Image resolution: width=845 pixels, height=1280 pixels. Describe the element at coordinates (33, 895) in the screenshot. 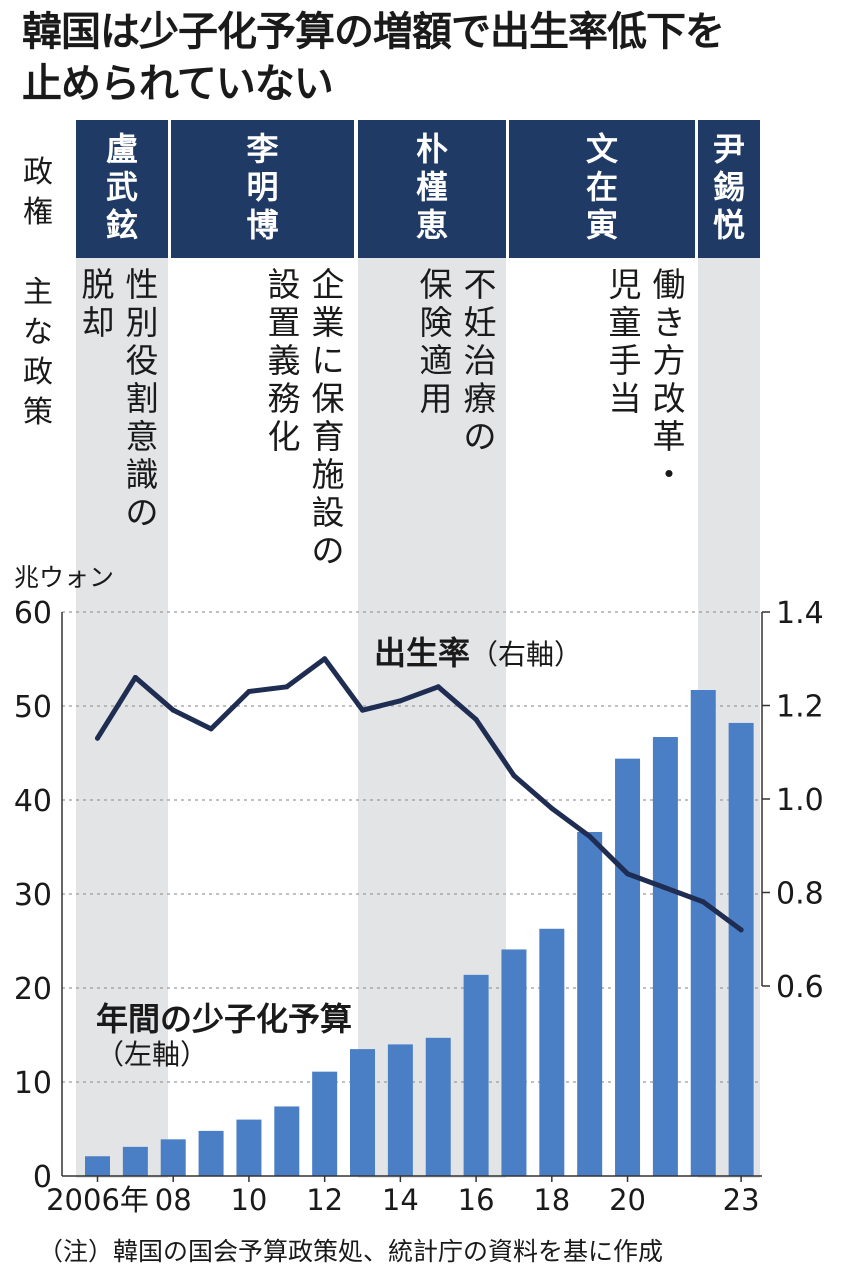

I see `left-tick-label: 30` at that location.